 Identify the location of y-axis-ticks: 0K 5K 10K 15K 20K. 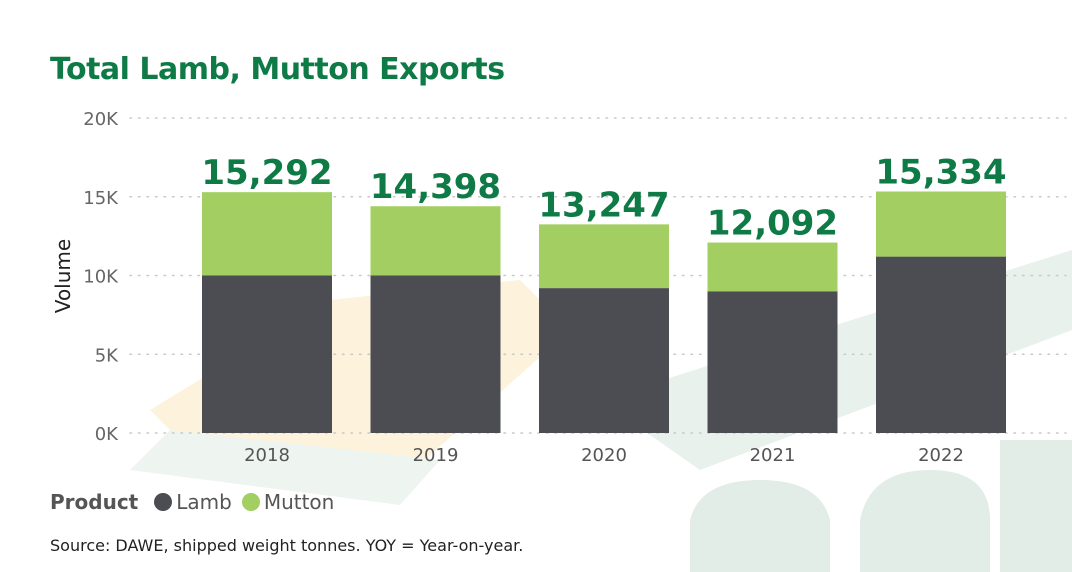
(101, 277).